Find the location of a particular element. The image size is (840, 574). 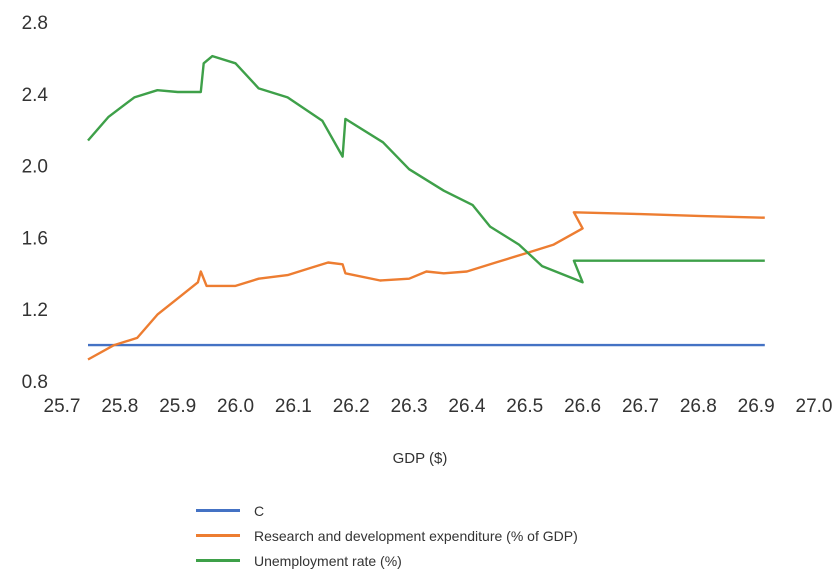

y-tick-label: 0.8 is located at coordinates (35, 382).